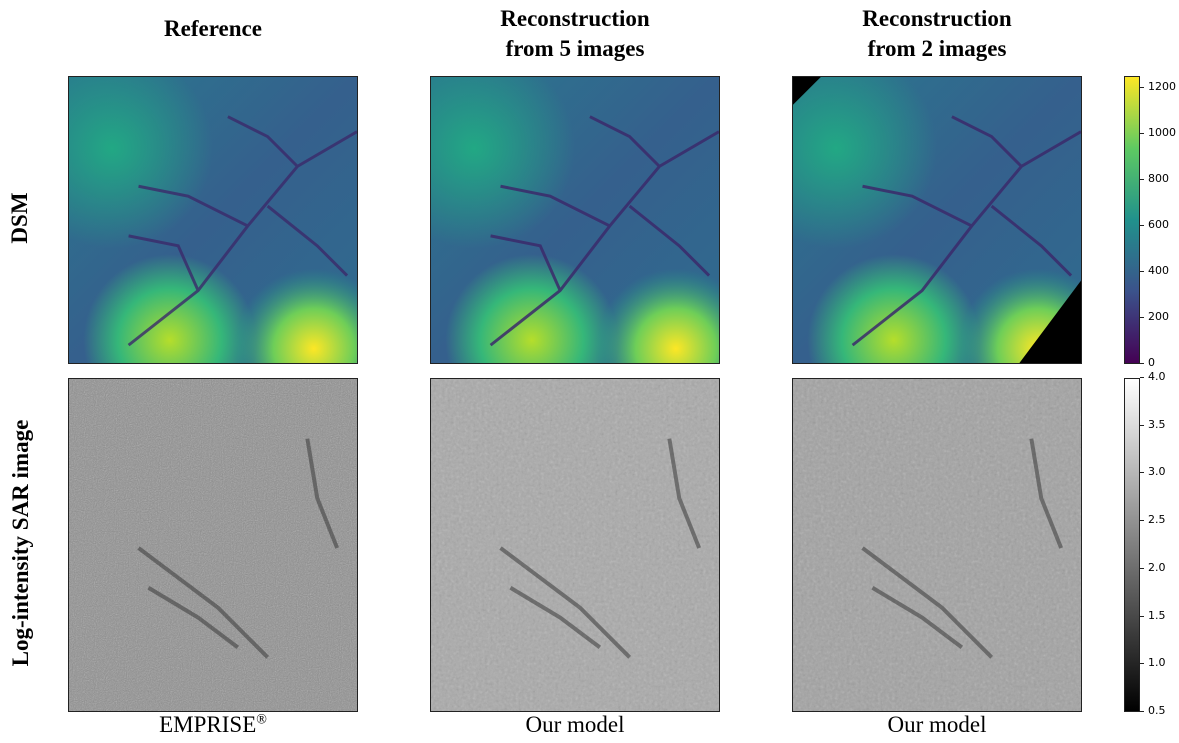 This screenshot has height=743, width=1179. What do you see at coordinates (1153, 520) in the screenshot?
I see `colorbar-tick-label: 2.5` at bounding box center [1153, 520].